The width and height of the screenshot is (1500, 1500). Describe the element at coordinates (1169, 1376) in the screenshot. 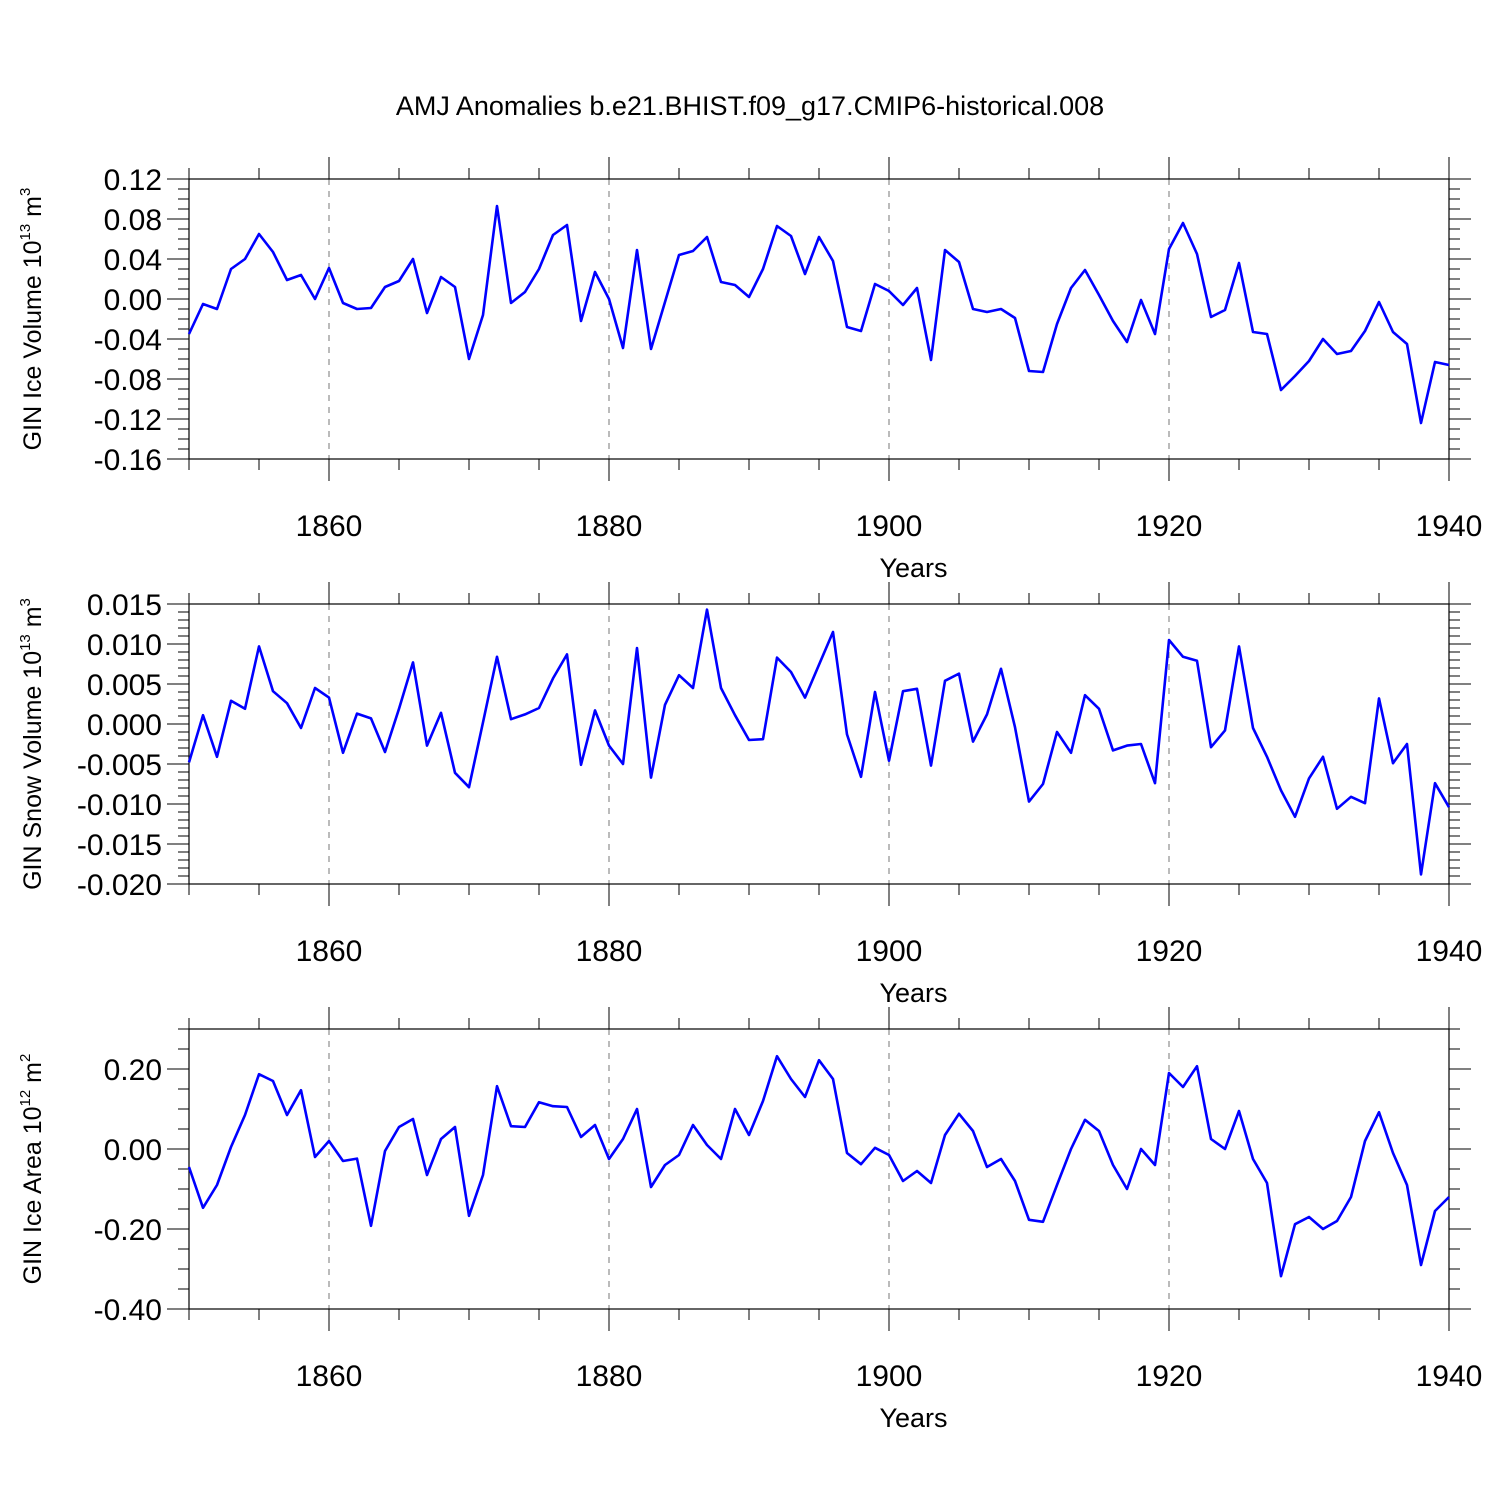

I see `ice-area-x-tick-label: 1920` at that location.